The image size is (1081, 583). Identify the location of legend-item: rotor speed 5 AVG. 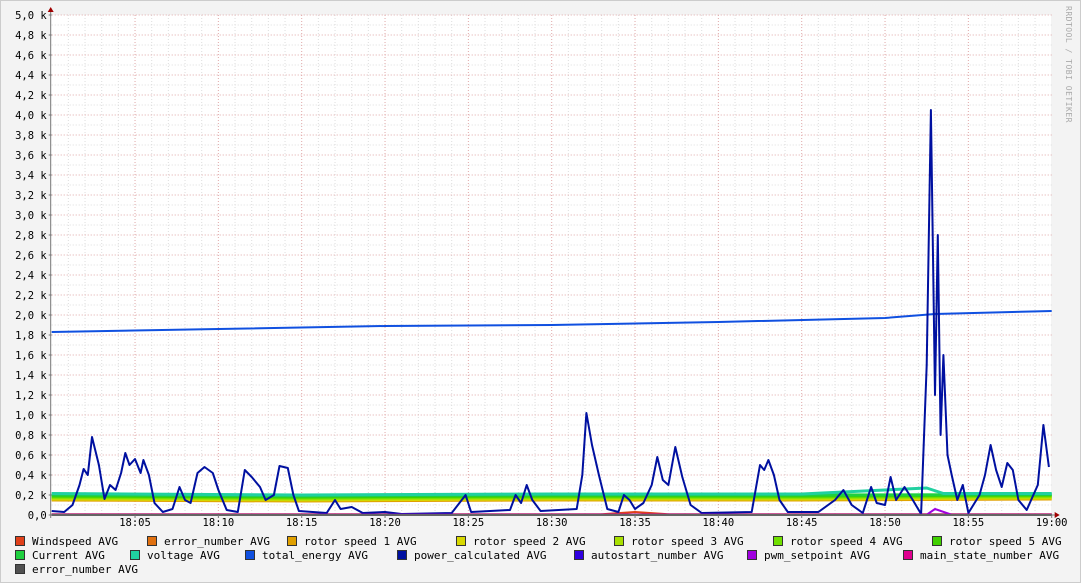
(997, 541).